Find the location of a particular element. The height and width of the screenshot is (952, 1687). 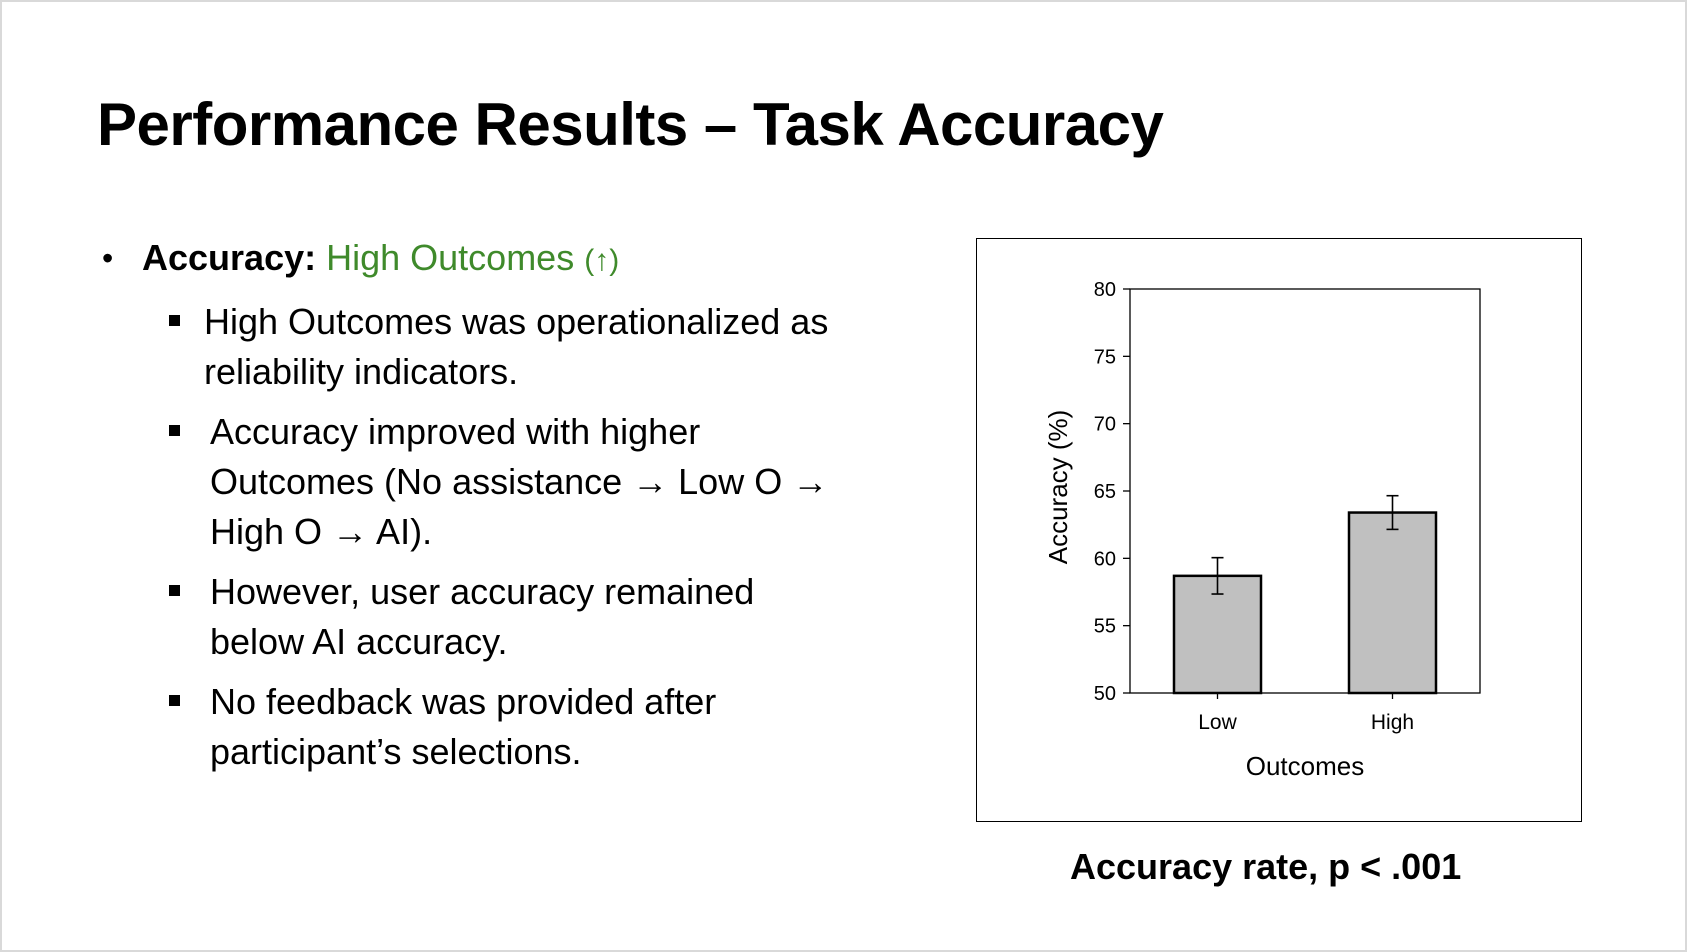

y-tick-label: 55 is located at coordinates (1105, 627).